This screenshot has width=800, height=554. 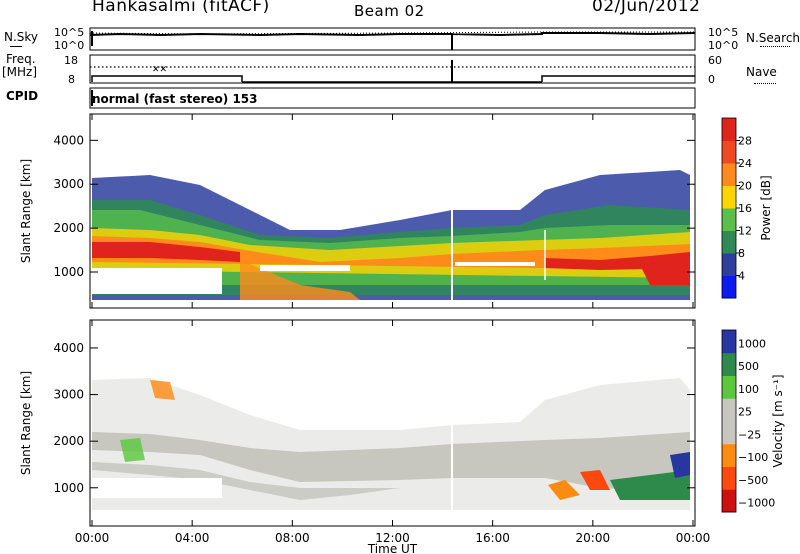 What do you see at coordinates (745, 186) in the screenshot?
I see `power-colorbar-tick-label: 20` at bounding box center [745, 186].